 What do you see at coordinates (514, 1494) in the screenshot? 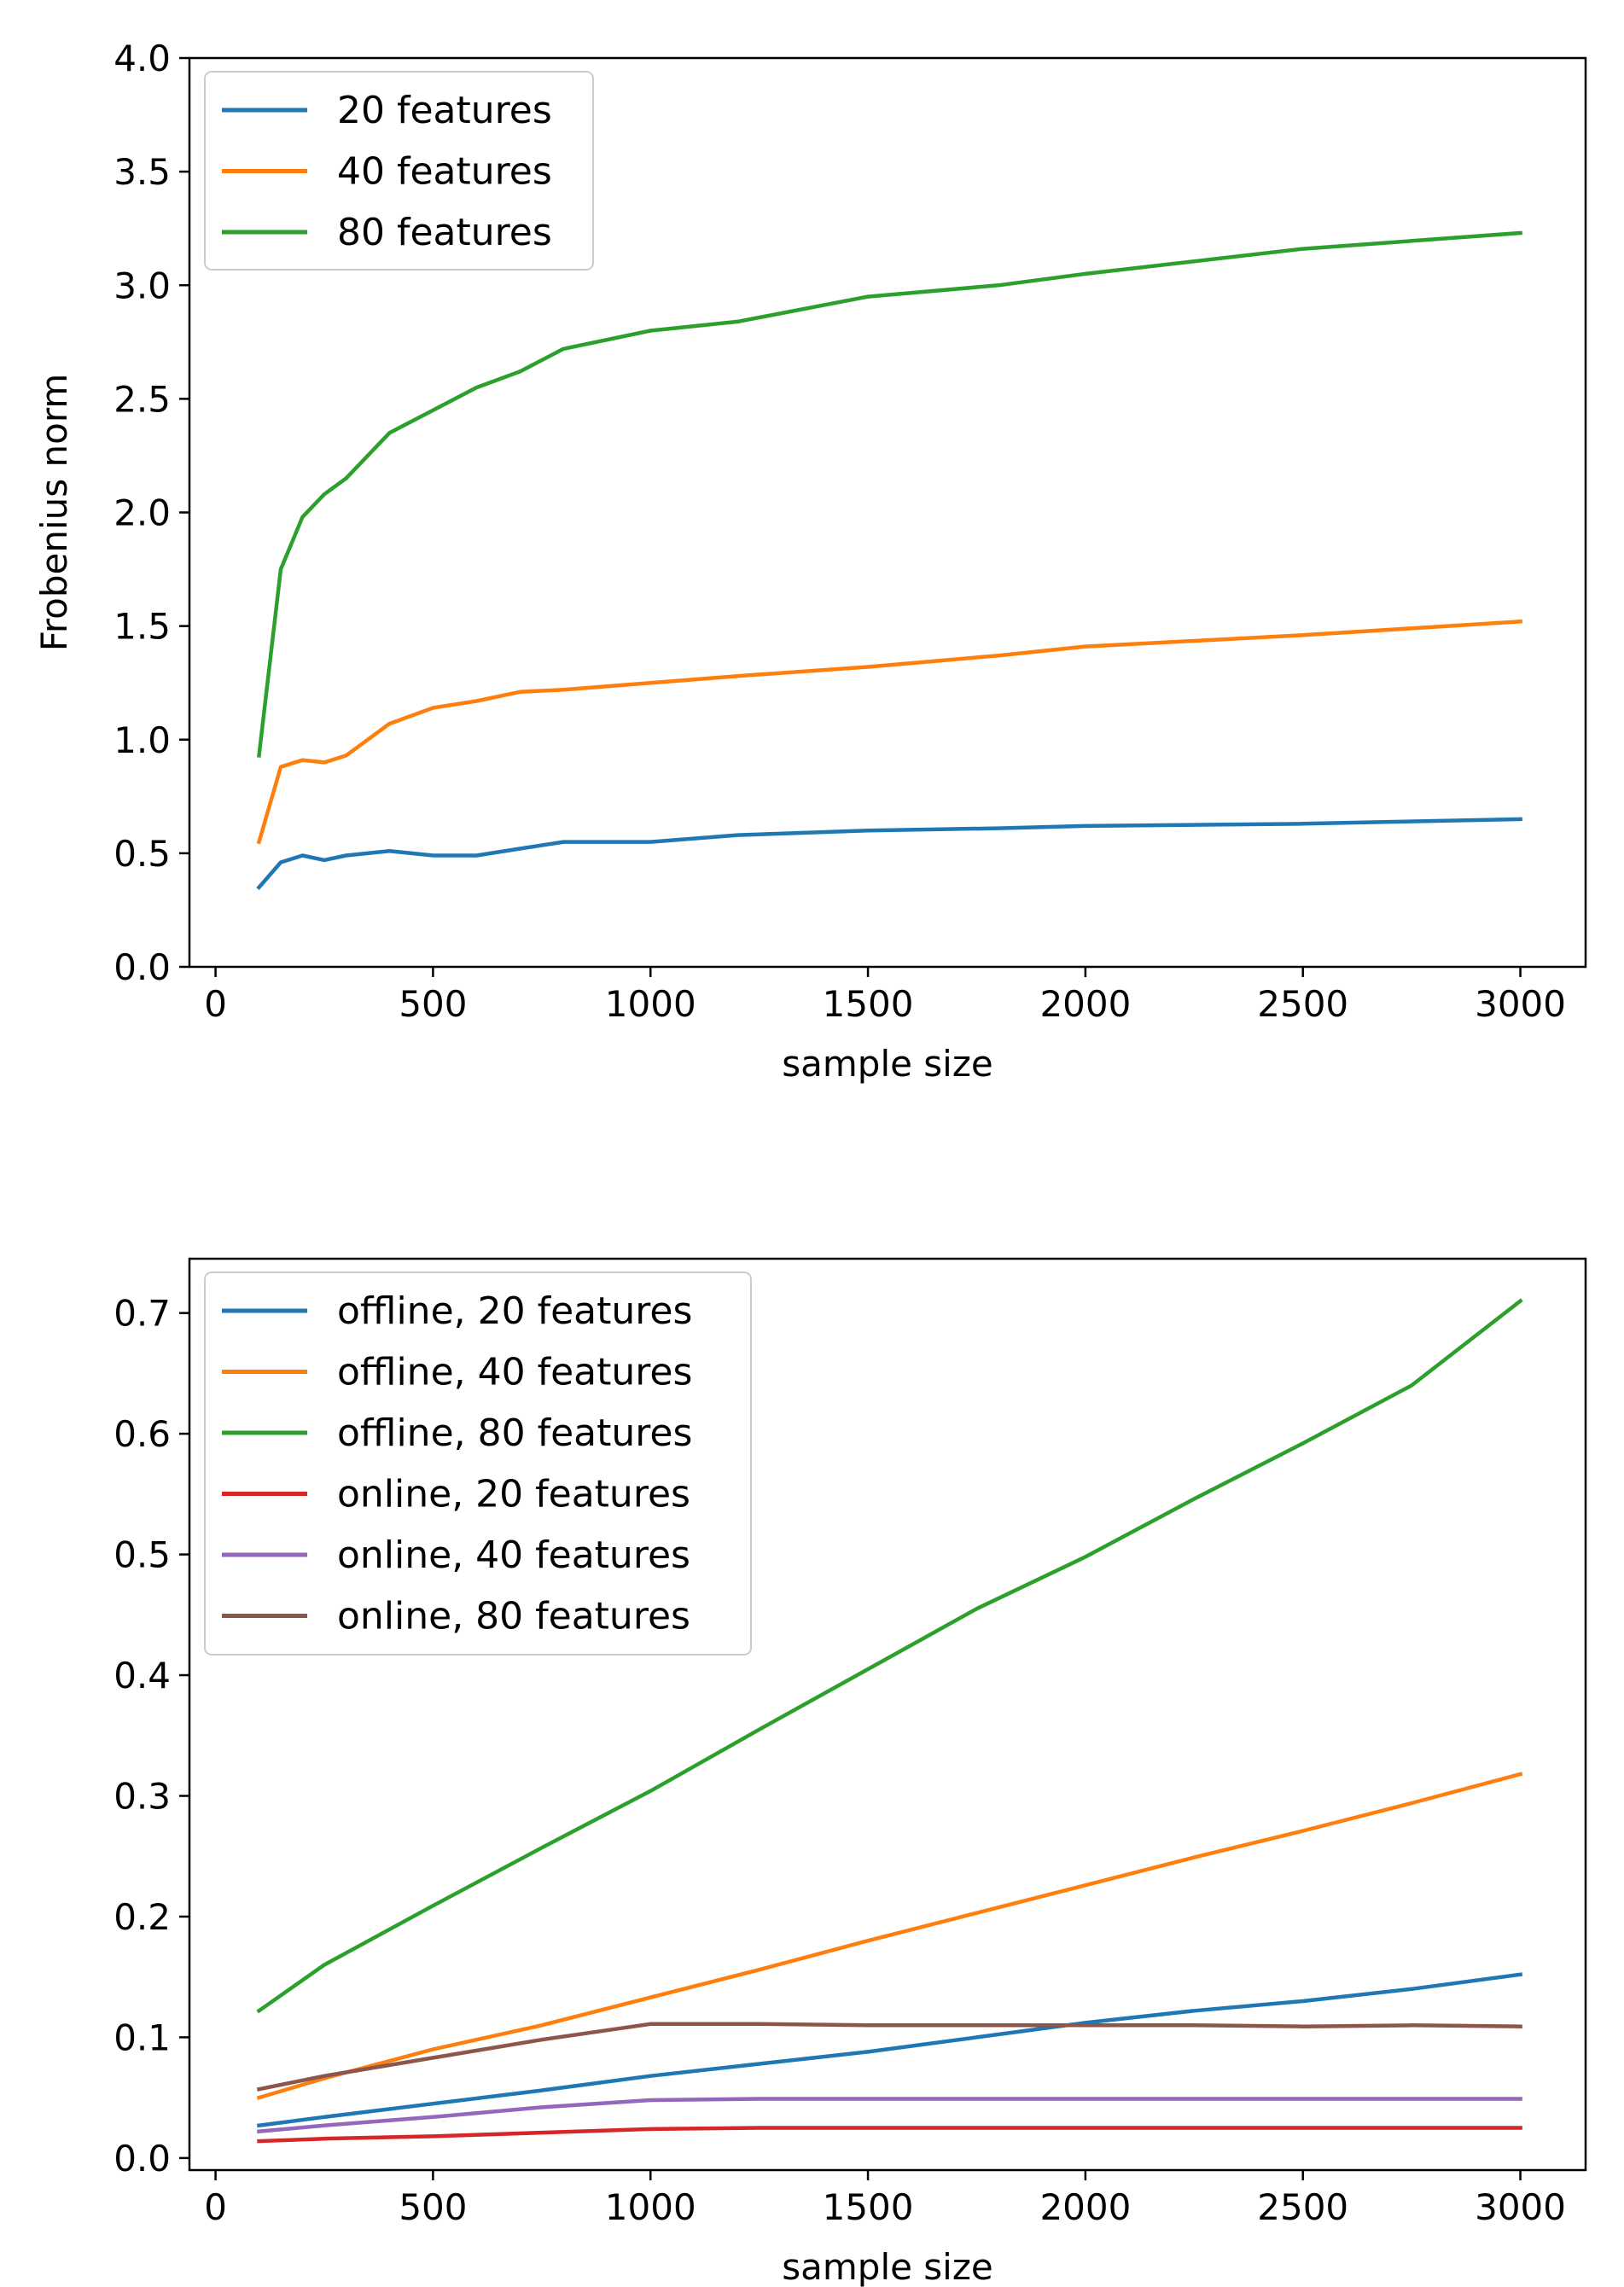
I see `legend-label: online, 20 features` at bounding box center [514, 1494].